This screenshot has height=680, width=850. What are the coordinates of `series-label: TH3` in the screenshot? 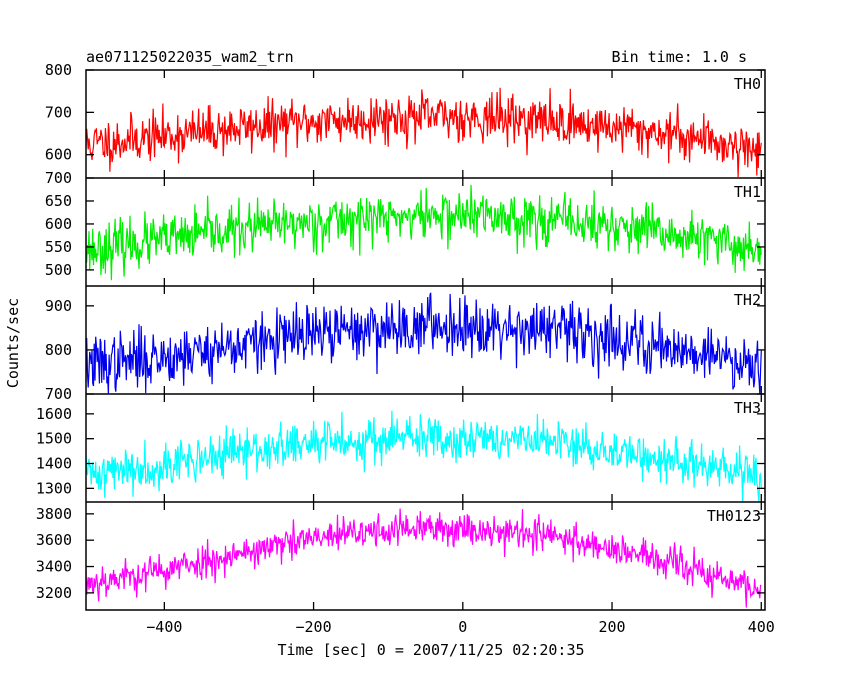 It's located at (747, 408).